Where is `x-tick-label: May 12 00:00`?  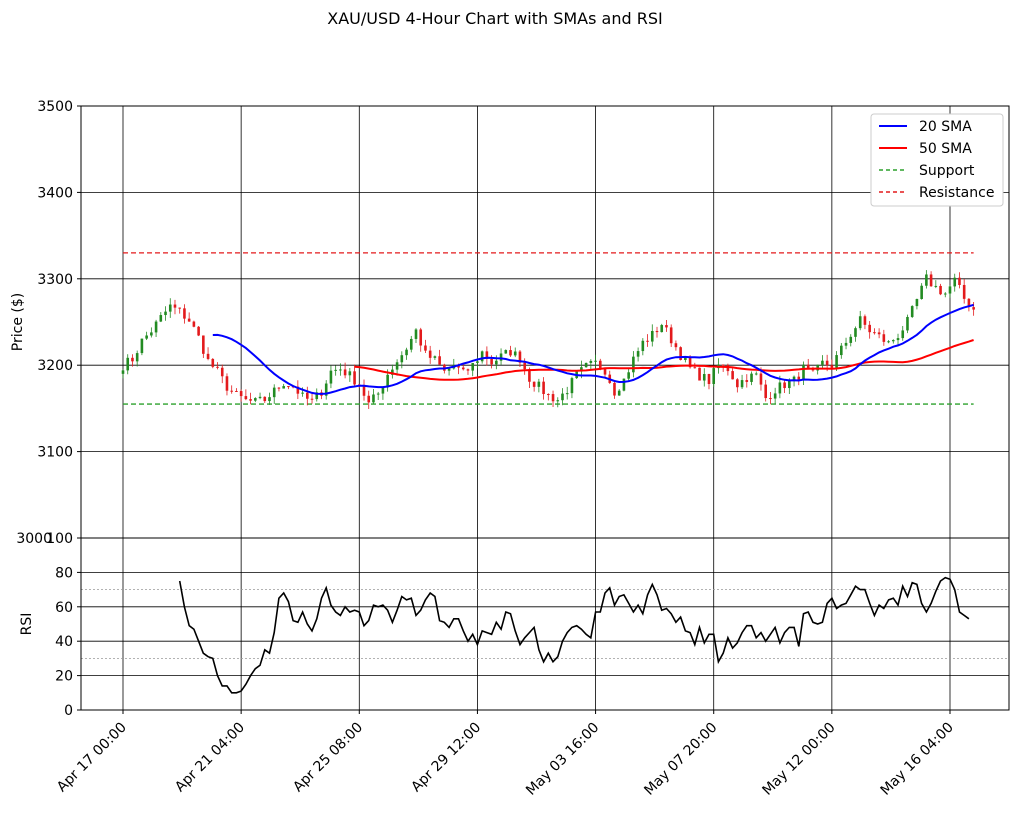
x-tick-label: May 12 00:00 is located at coordinates (798, 759).